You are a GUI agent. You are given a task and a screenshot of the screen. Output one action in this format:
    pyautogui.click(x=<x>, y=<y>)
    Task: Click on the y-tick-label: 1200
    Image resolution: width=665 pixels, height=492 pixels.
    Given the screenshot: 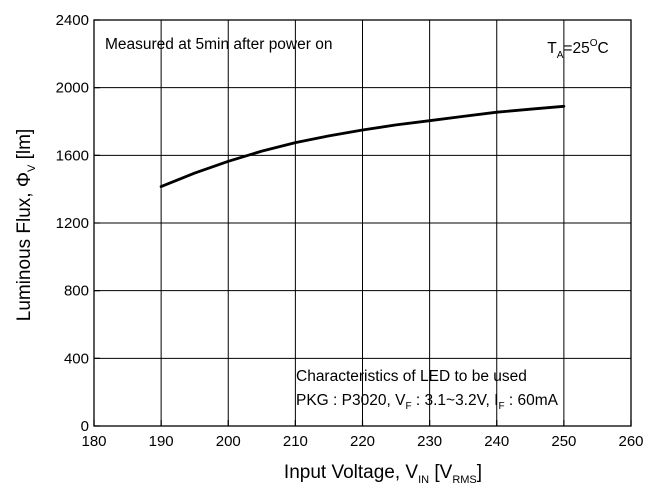 What is the action you would take?
    pyautogui.click(x=72, y=223)
    